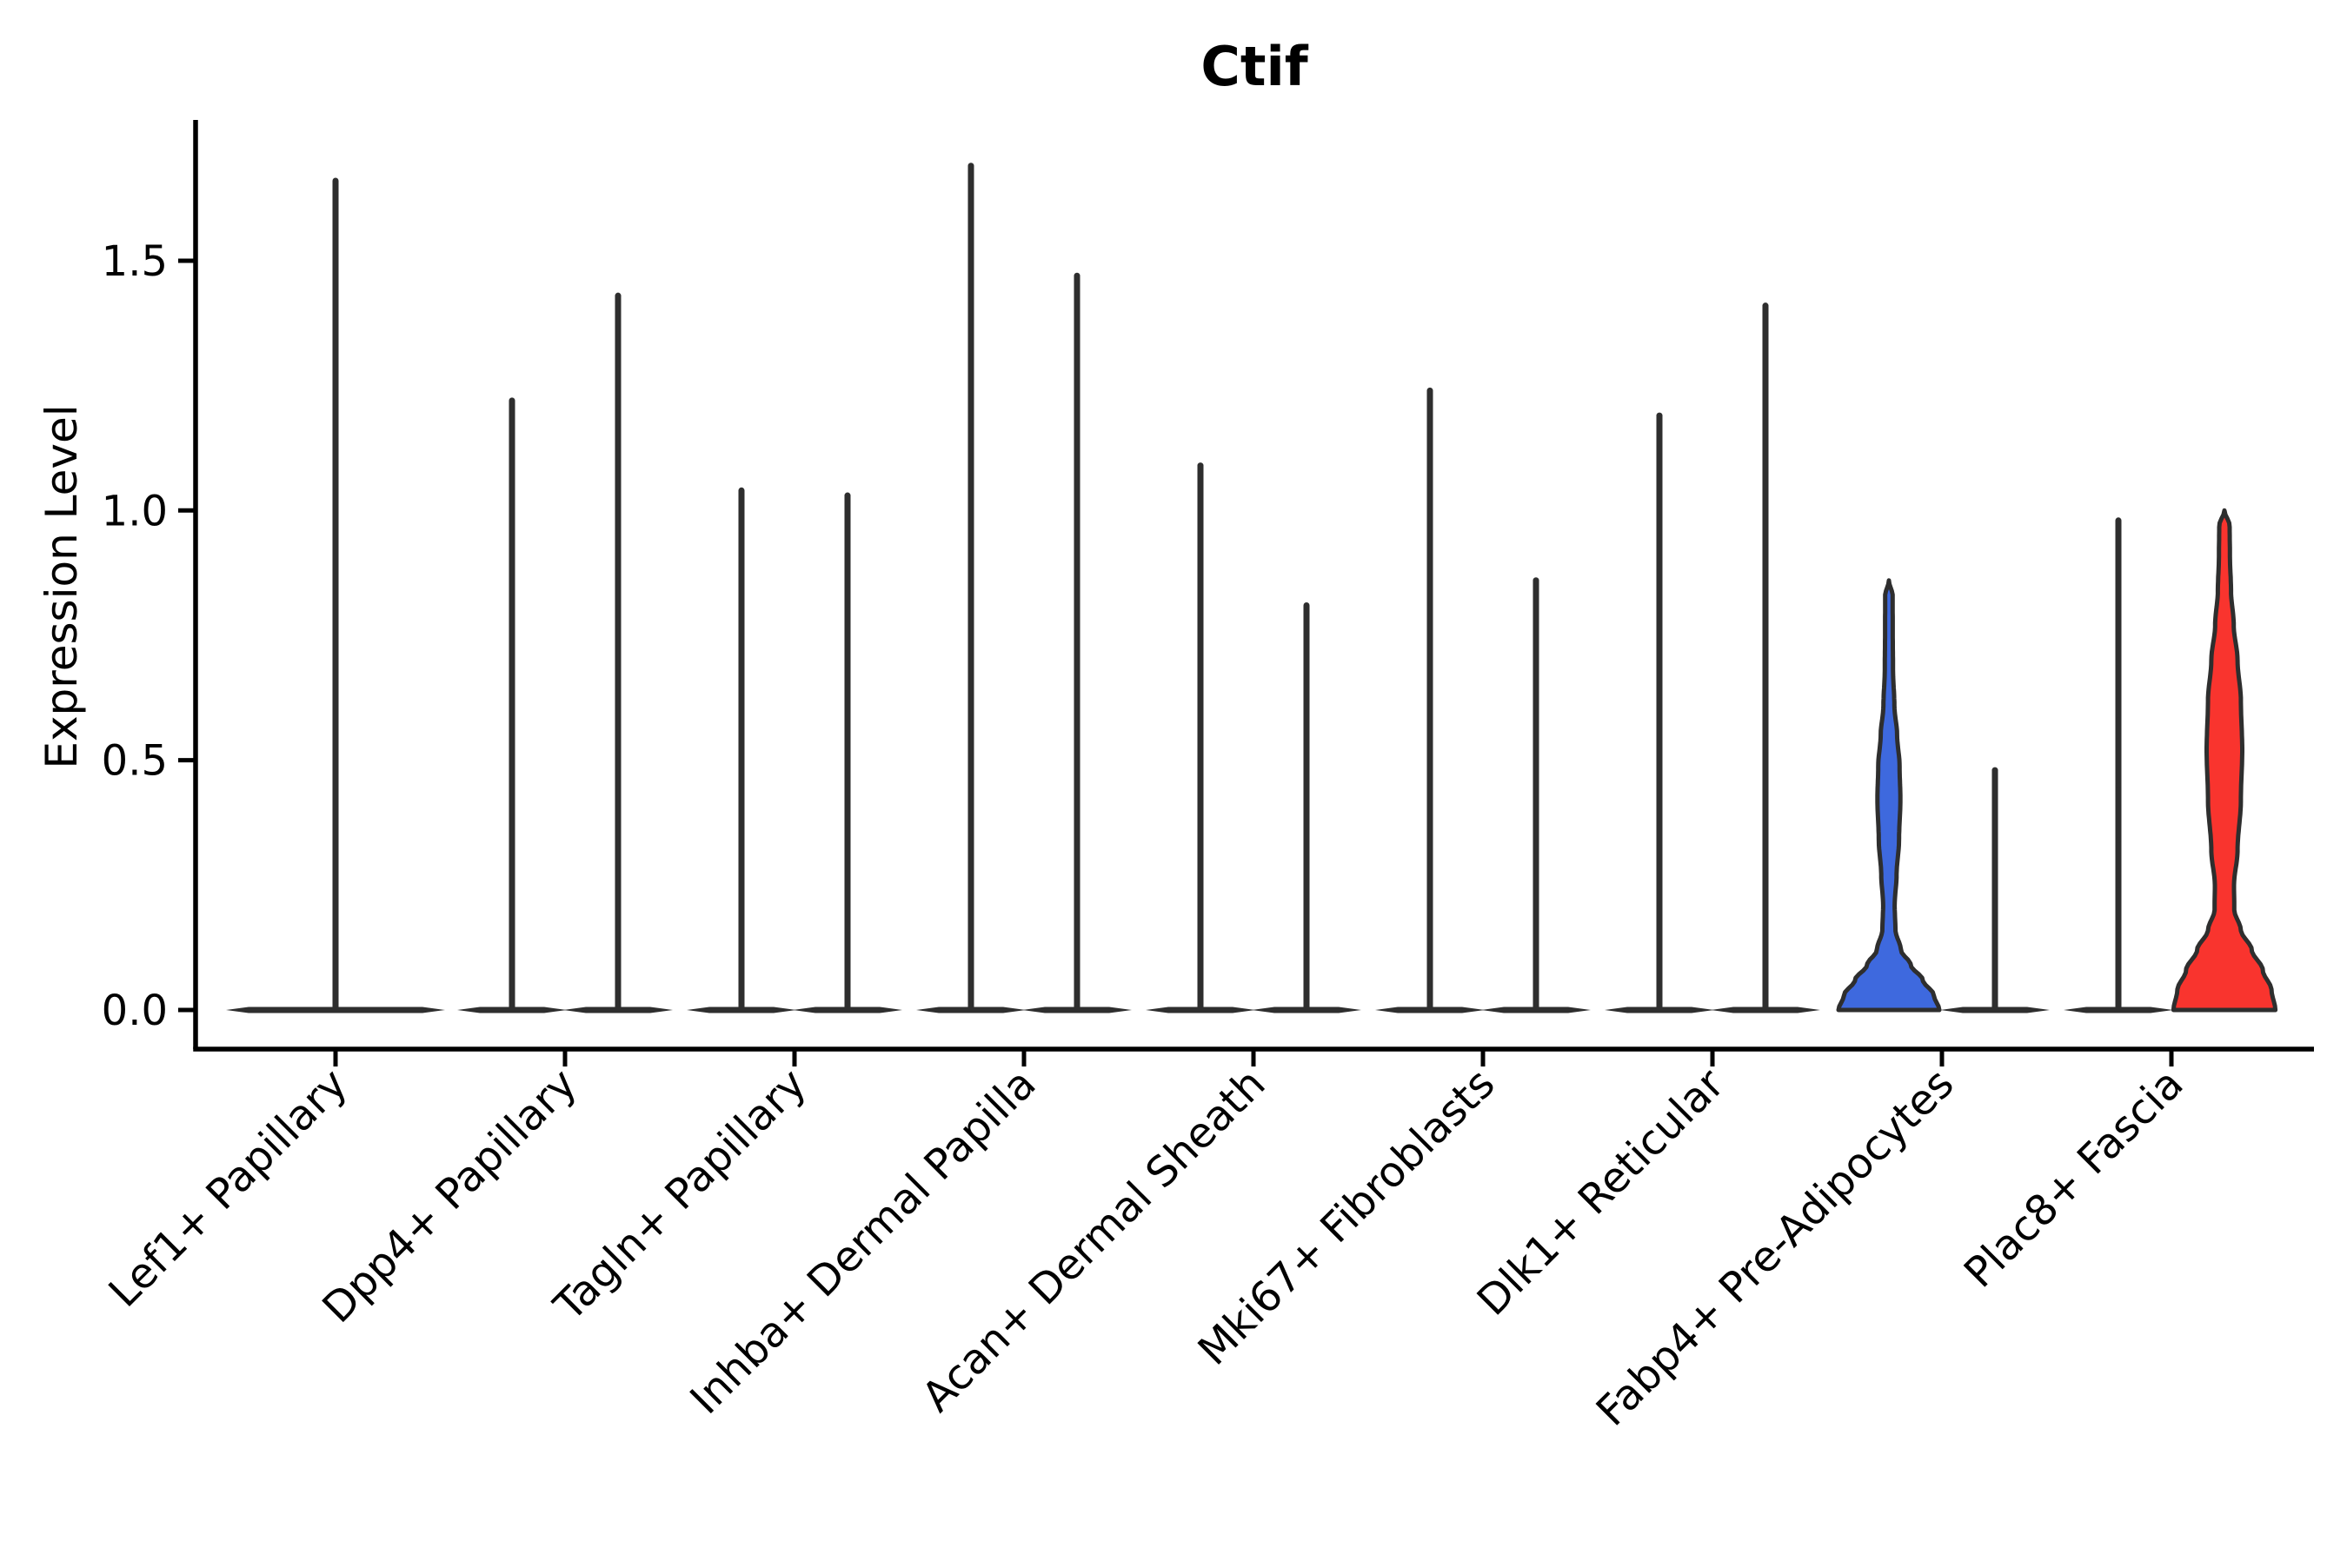 Image resolution: width=2347 pixels, height=1568 pixels. I want to click on violin-dpp4-papillary-left, so click(512, 705).